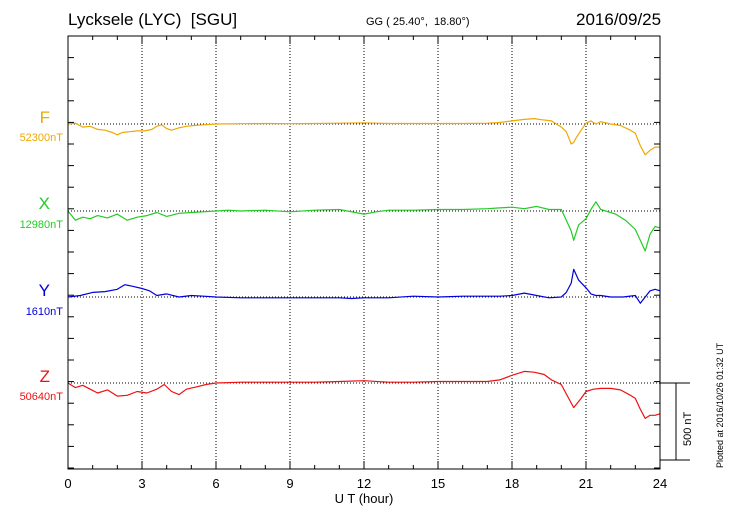 This screenshot has height=520, width=730. Describe the element at coordinates (512, 483) in the screenshot. I see `x-tick-label: 18` at that location.